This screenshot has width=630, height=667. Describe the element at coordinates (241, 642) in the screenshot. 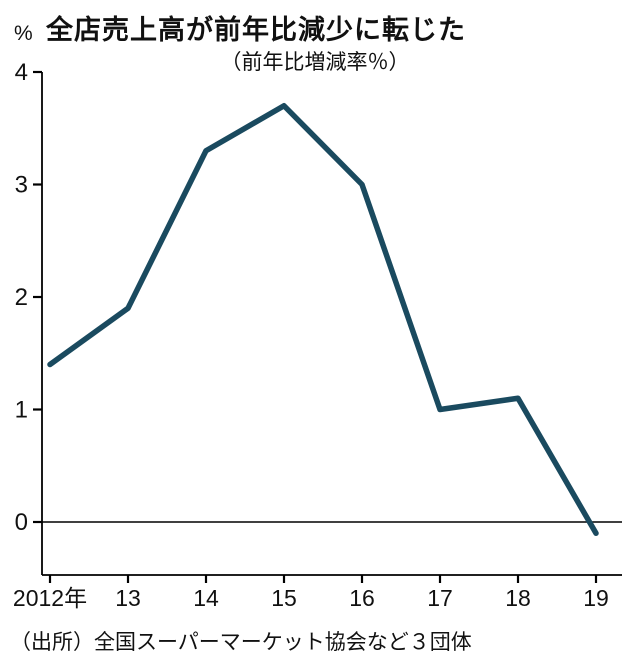

I see `source-note: （出所）全国スーパーマーケット協会など３団体` at that location.